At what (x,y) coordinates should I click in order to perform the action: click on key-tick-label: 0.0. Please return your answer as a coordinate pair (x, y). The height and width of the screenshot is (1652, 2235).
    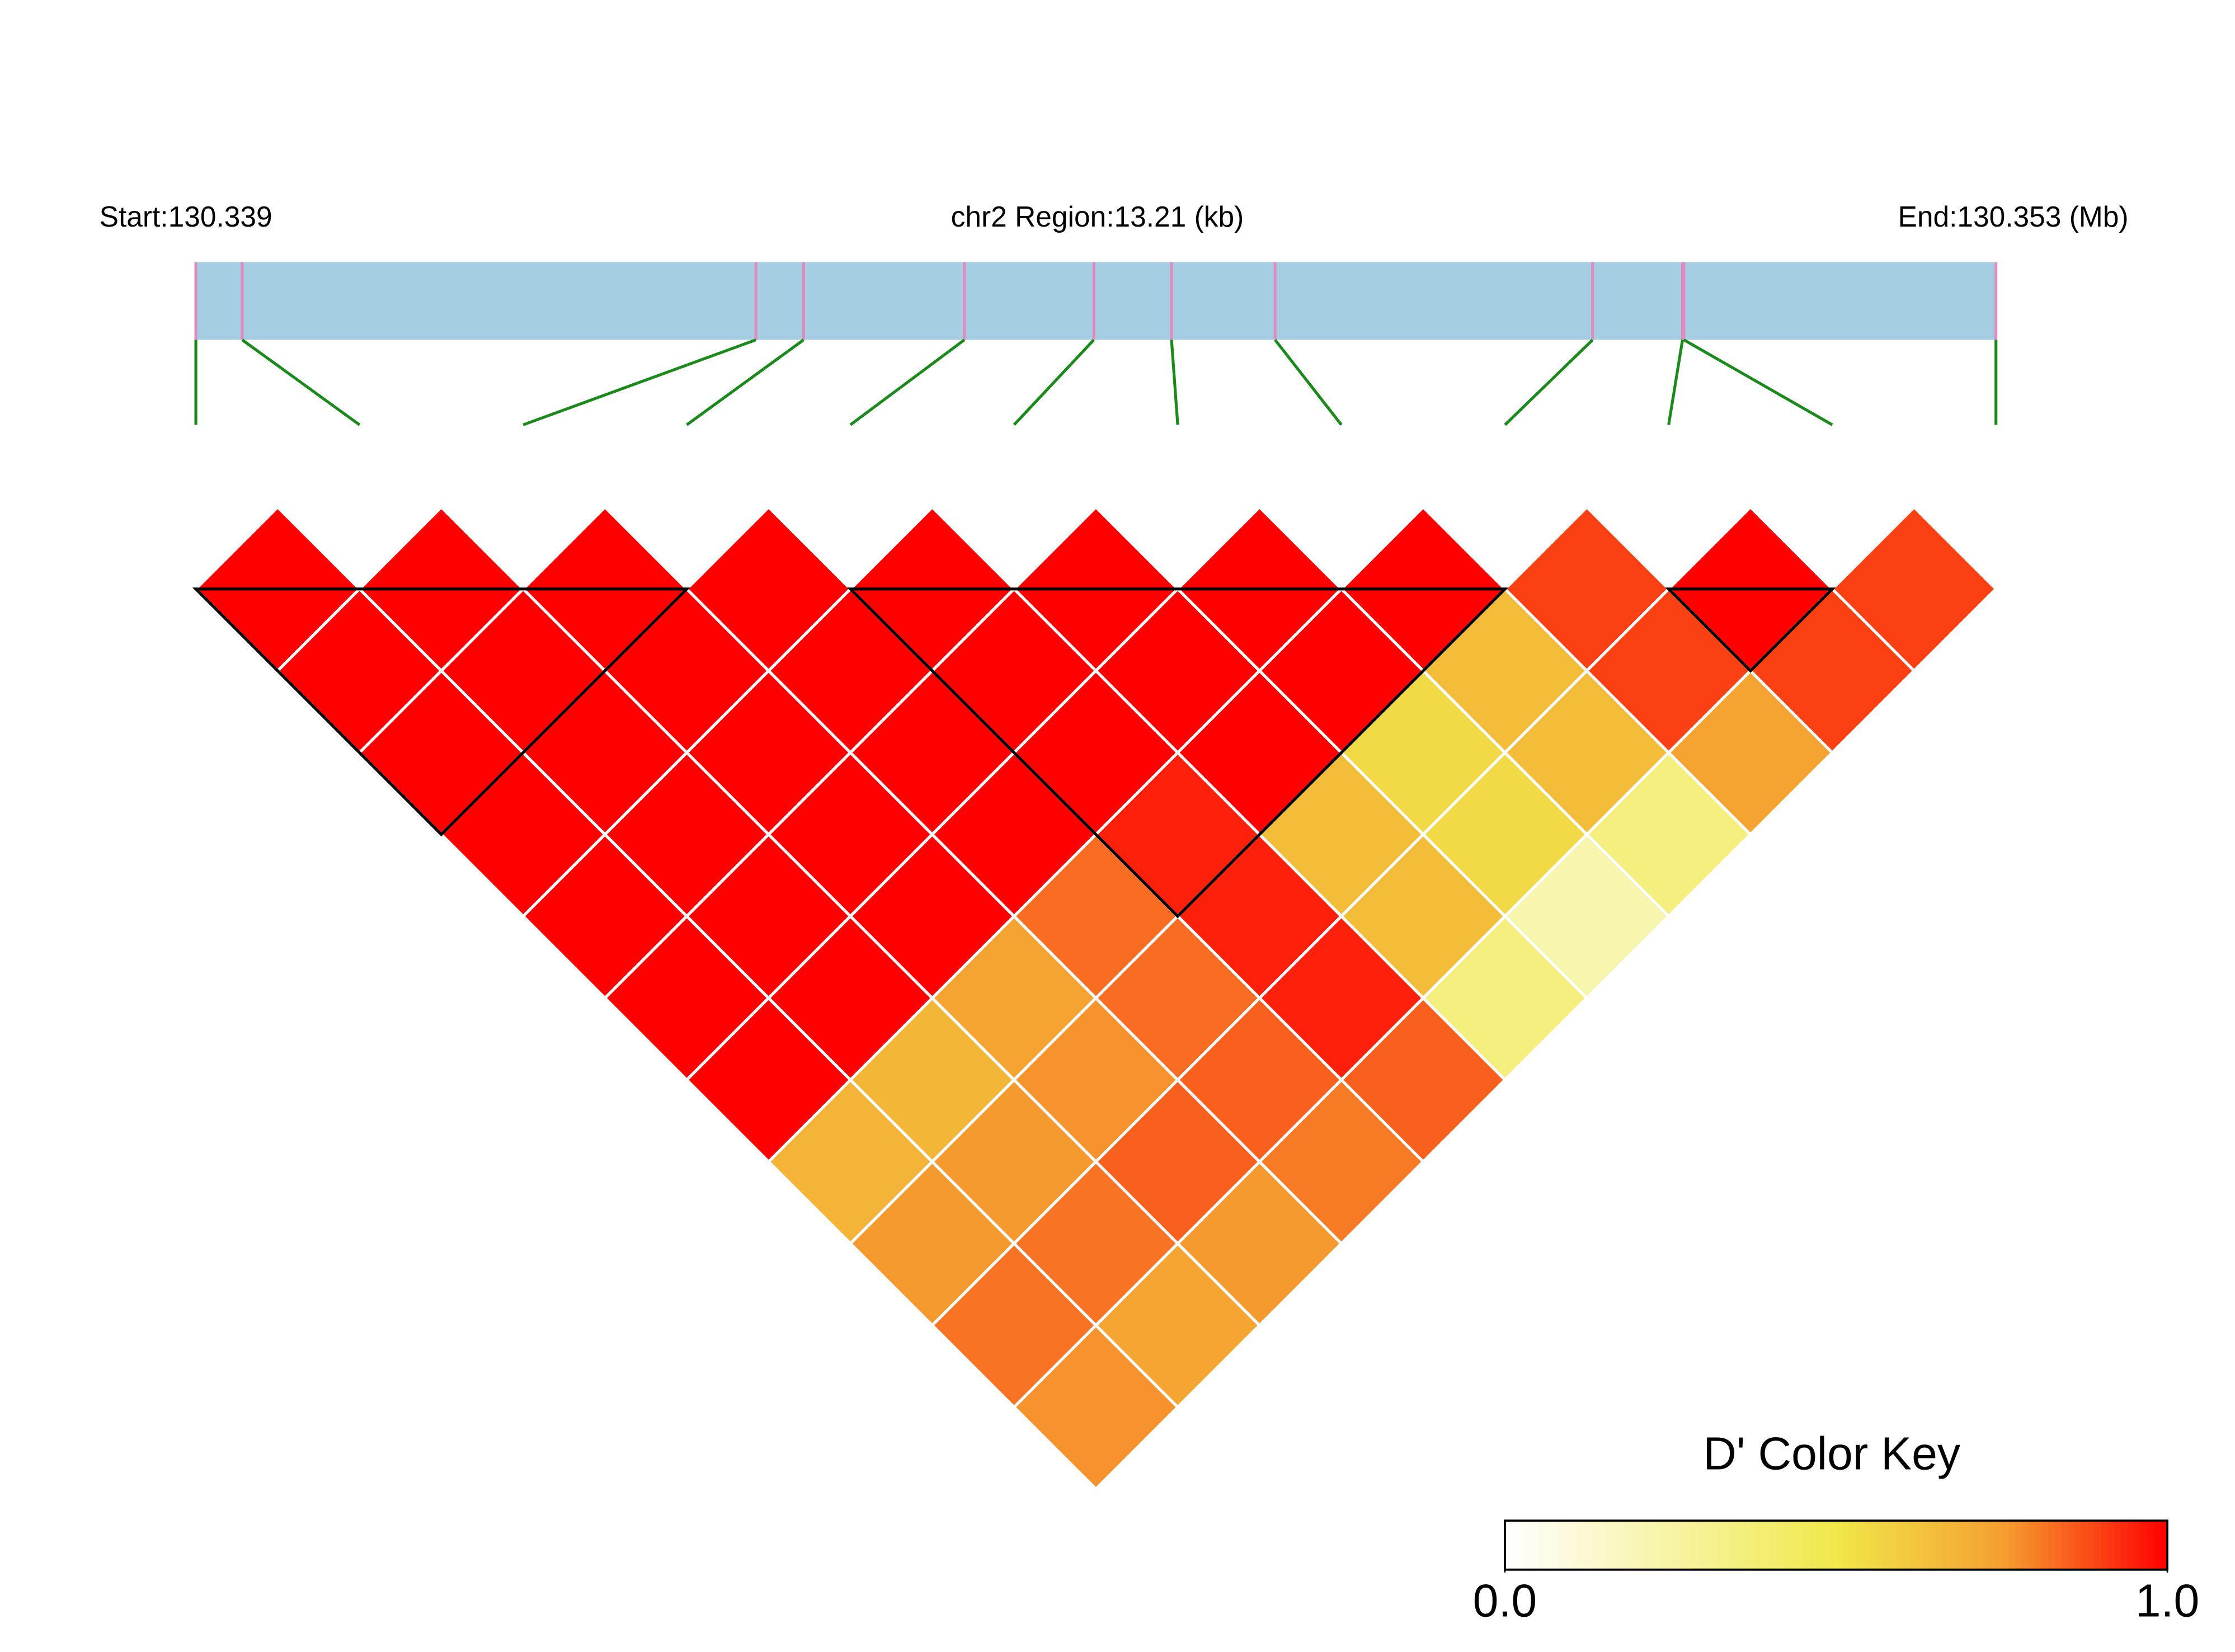
    Looking at the image, I should click on (1505, 1601).